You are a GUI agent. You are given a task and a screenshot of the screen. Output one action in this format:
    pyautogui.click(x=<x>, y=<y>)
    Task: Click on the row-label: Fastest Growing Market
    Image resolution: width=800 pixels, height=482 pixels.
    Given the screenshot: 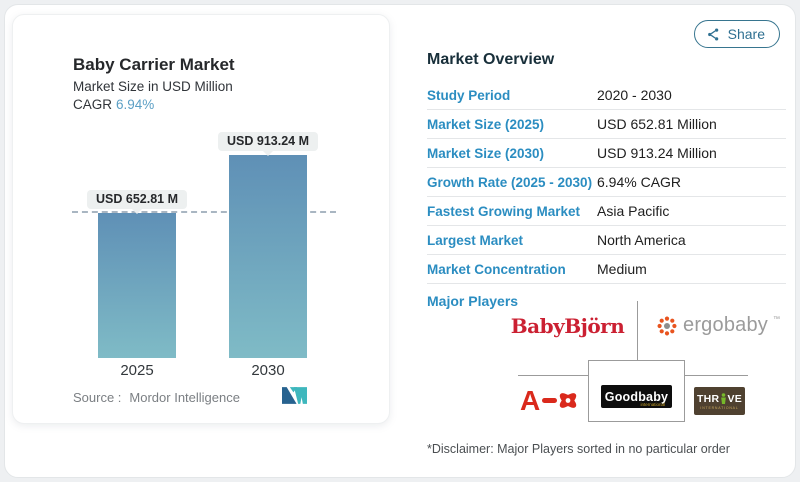 What is the action you would take?
    pyautogui.click(x=504, y=211)
    